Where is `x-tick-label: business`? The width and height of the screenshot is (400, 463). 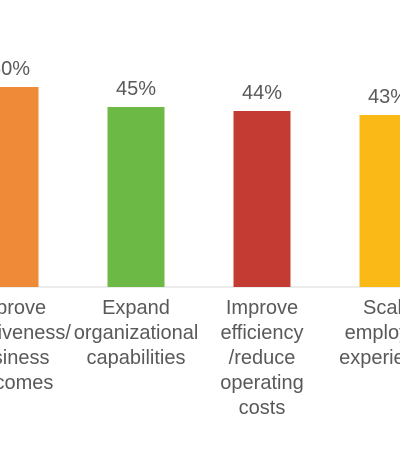
x-tick-label: business is located at coordinates (24, 358).